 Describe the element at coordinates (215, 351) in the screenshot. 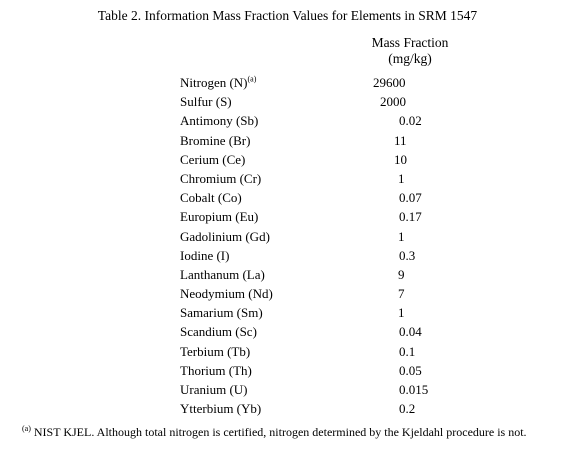

I see `element-name: Terbium (Tb)` at that location.